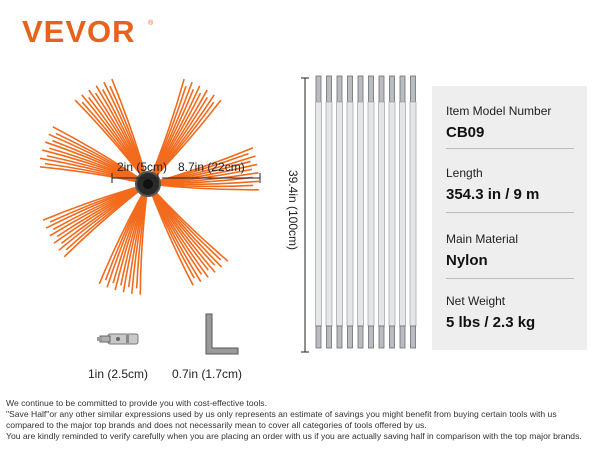 This screenshot has height=450, width=600. Describe the element at coordinates (118, 339) in the screenshot. I see `connector-illustration` at that location.